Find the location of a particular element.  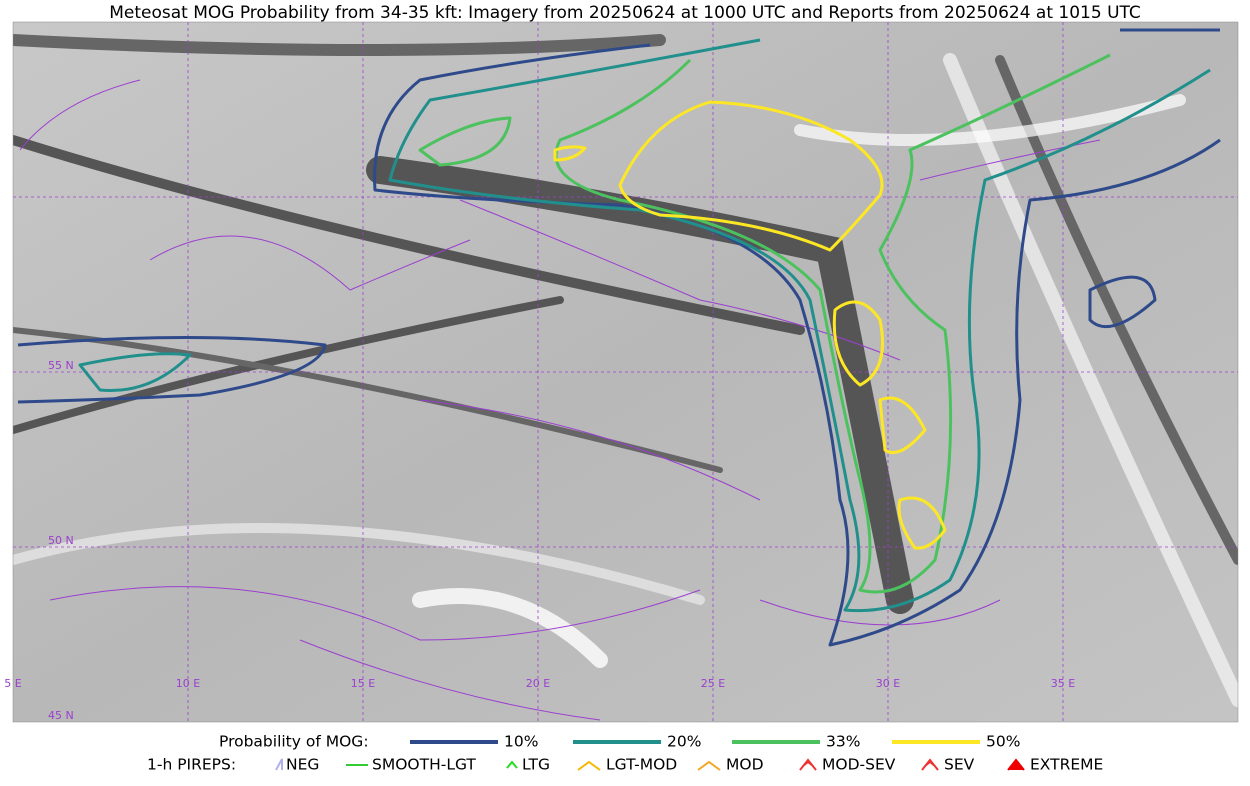

legend-label: LTG is located at coordinates (536, 765).